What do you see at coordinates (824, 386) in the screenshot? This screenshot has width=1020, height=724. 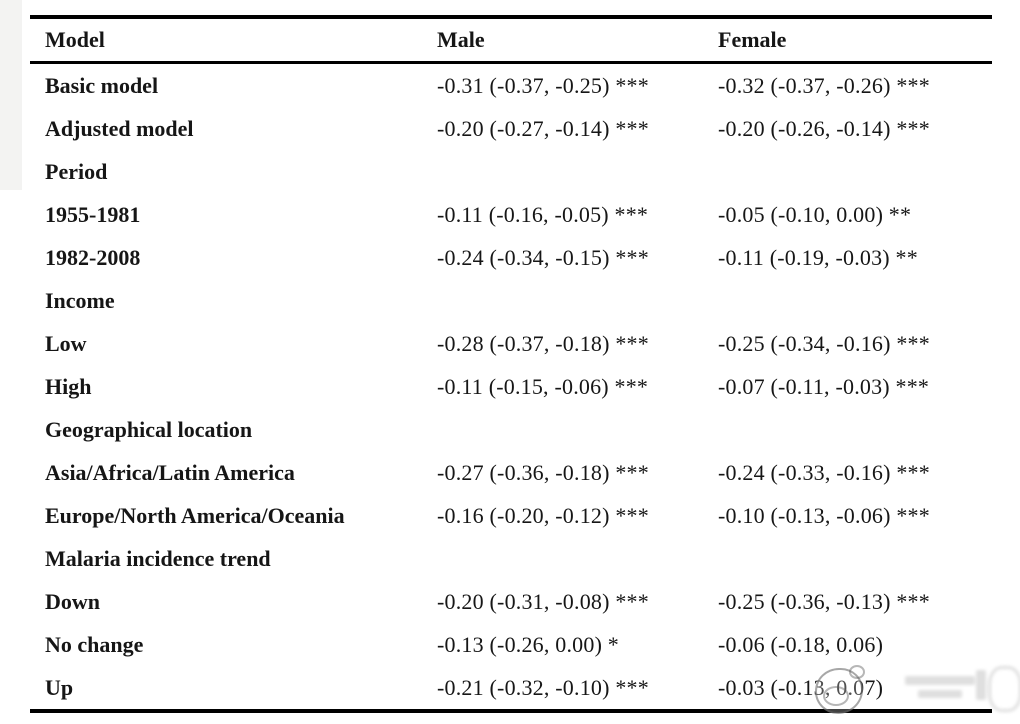 I see `female-value-cell: -0.07 (-0.11, -0.03) ***` at bounding box center [824, 386].